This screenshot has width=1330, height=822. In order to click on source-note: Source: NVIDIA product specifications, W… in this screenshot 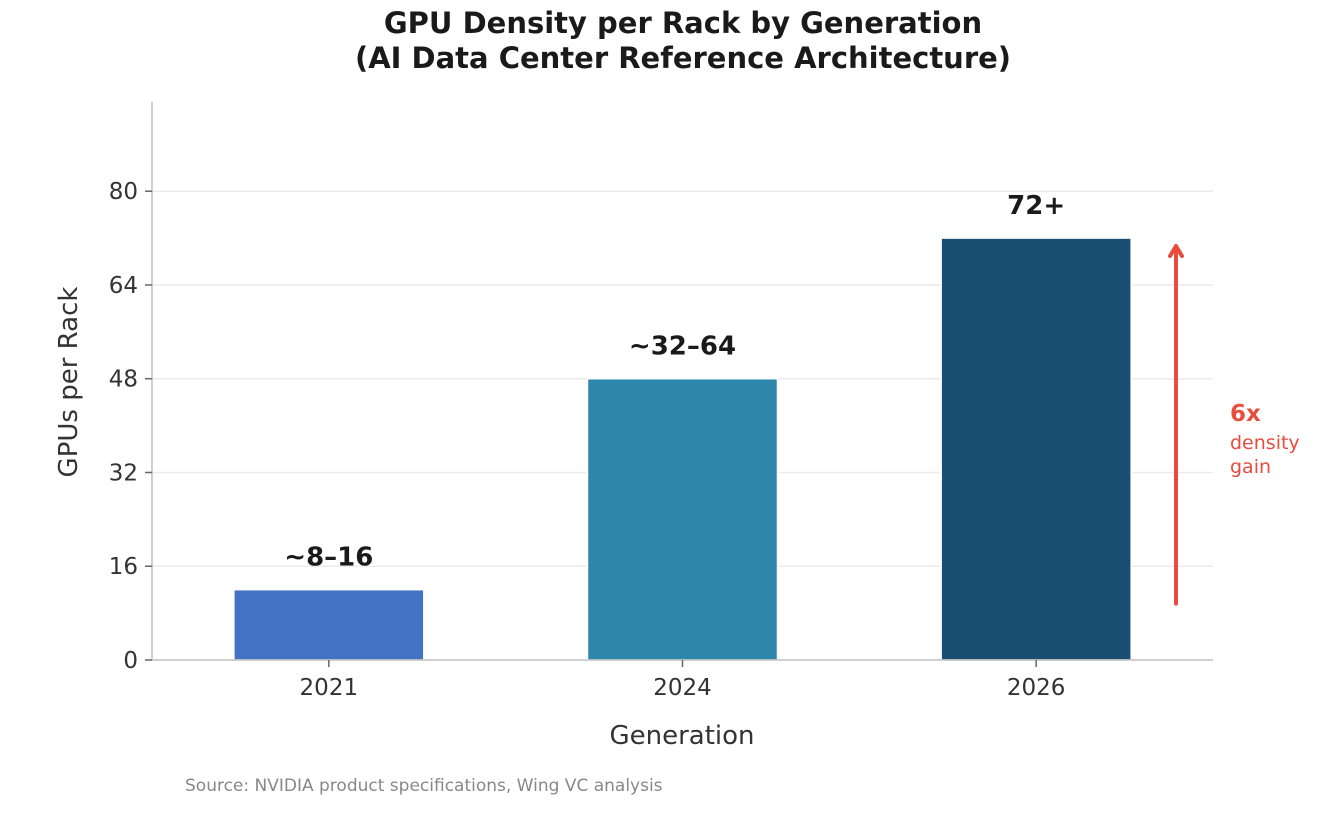, I will do `click(424, 786)`.